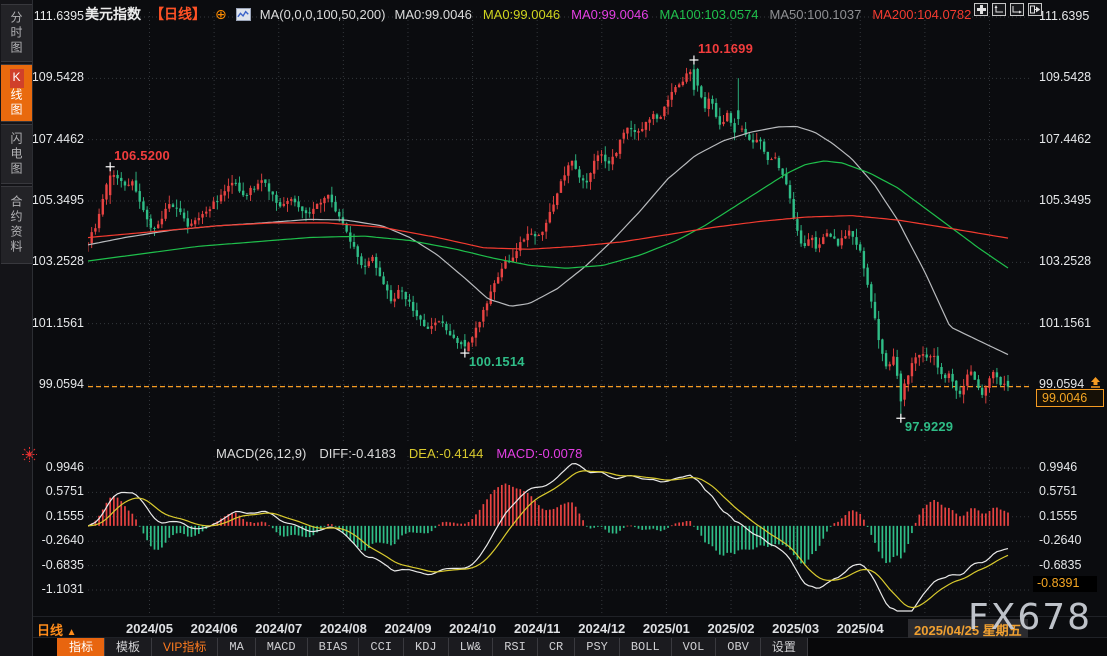 The image size is (1107, 656). I want to click on macd-hist-value: MACD:-0.0078, so click(539, 453).